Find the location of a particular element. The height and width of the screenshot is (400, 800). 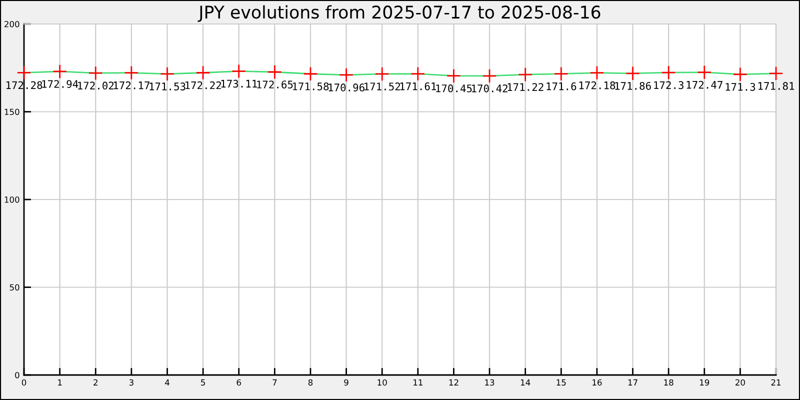

x-tick-label: 1 is located at coordinates (60, 382).